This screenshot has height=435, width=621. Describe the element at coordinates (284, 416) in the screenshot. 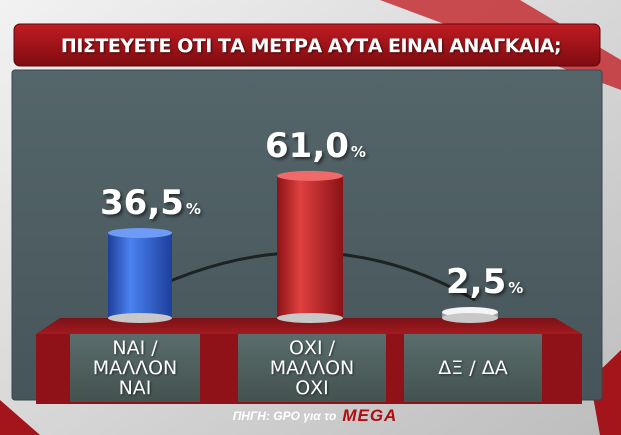

I see `source-prefix: ΠΗΓΗ: GPO για το` at that location.